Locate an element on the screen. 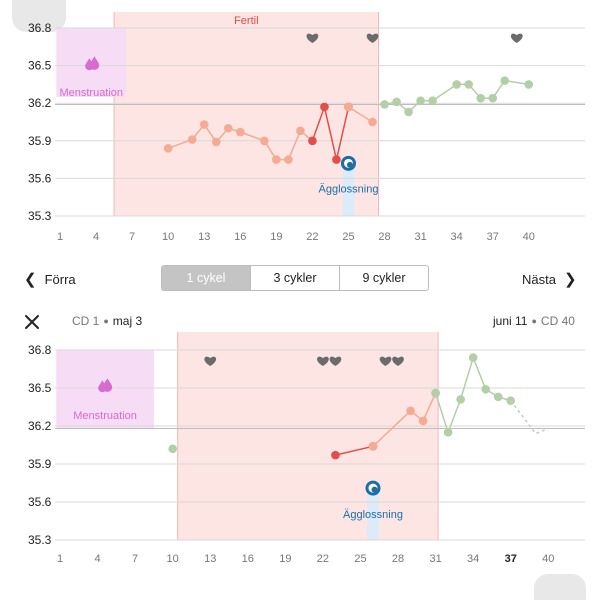  x-tick-label: 13 is located at coordinates (204, 237).